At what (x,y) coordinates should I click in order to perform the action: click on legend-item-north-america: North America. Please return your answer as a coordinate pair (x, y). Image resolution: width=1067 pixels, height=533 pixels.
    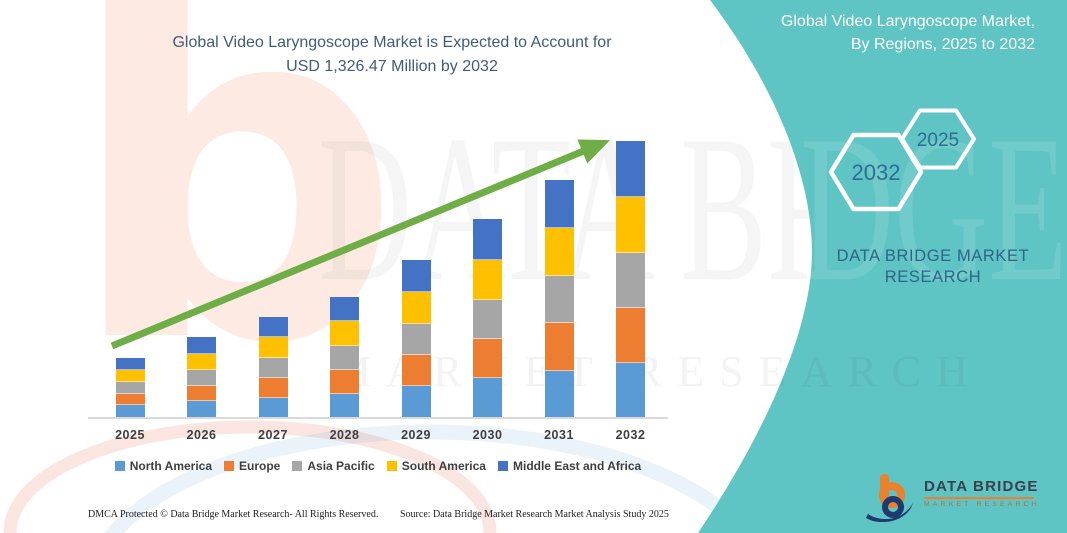
    Looking at the image, I should click on (163, 466).